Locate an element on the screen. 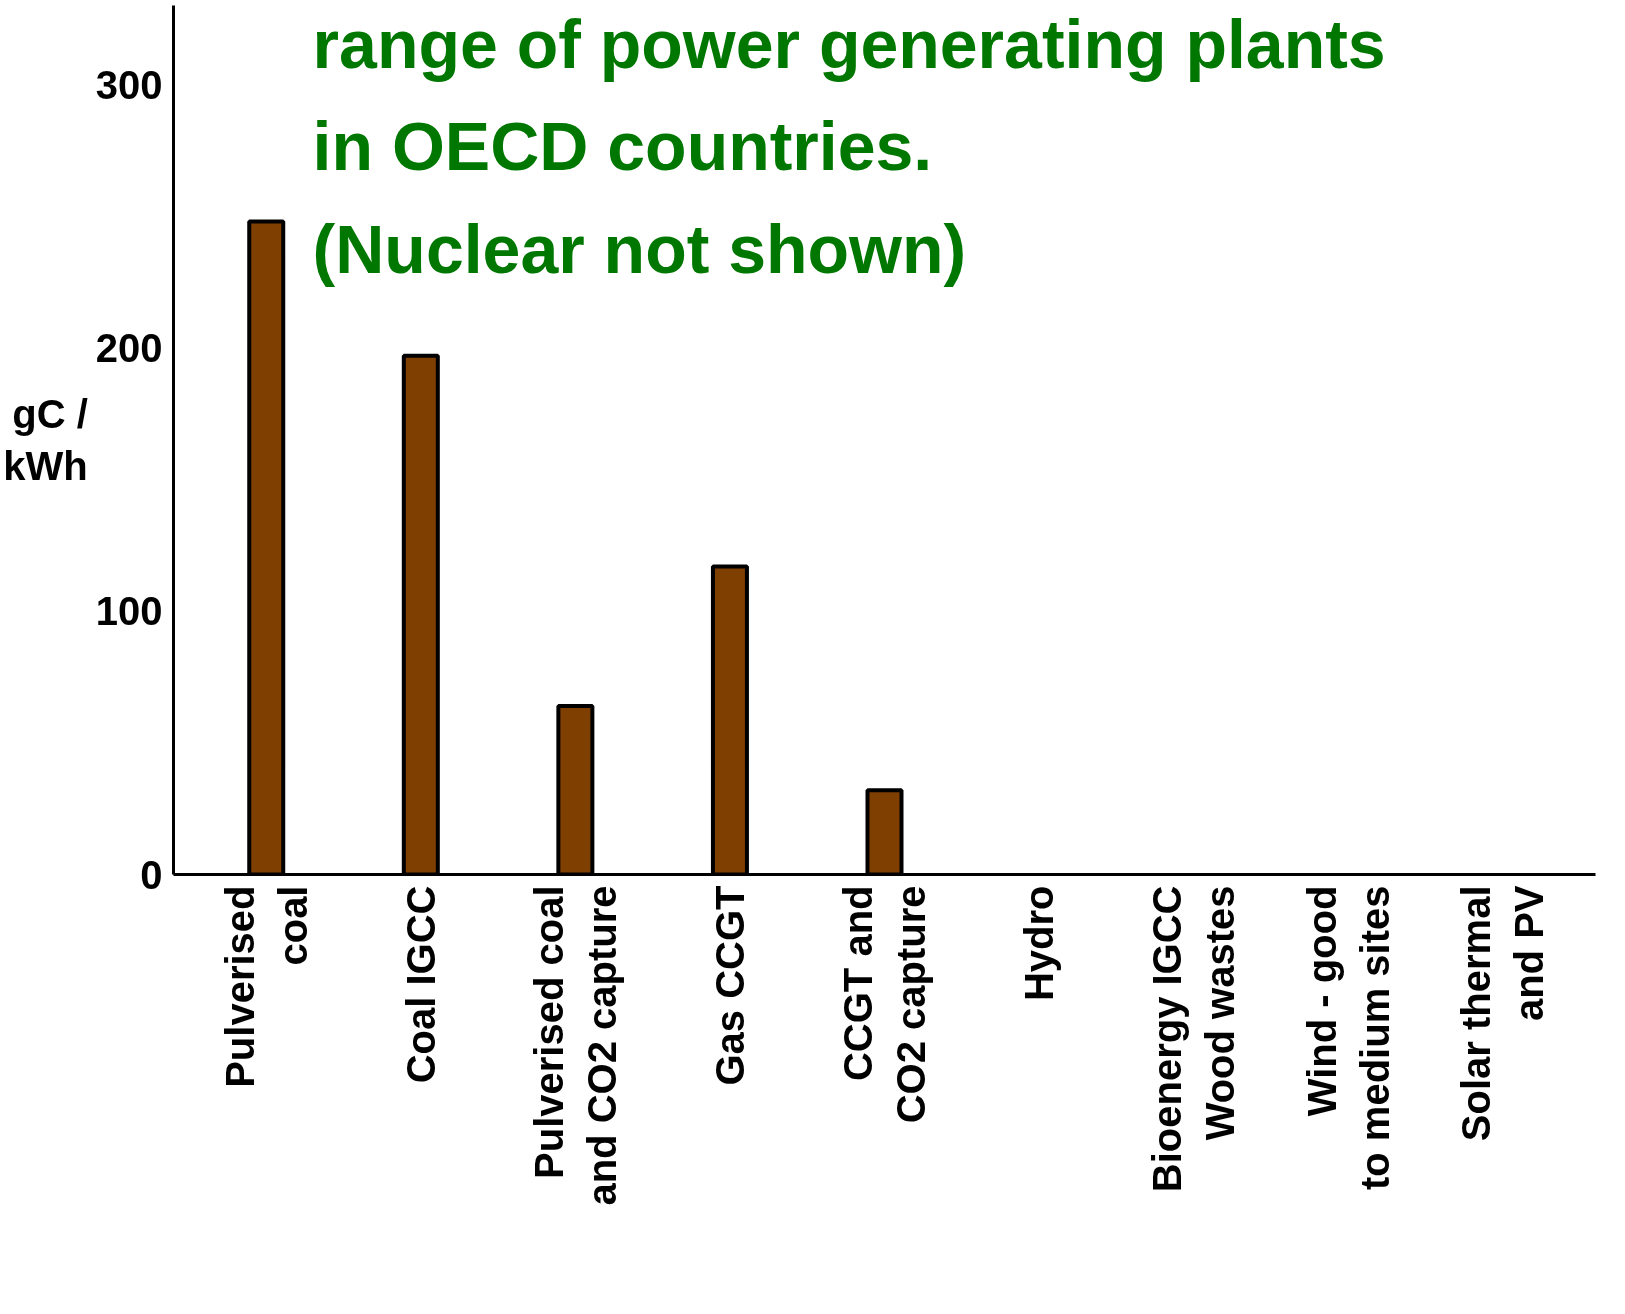  text: range of power generating plants in OECD countries. (Nuclear not shown) is located at coordinates (849, 146).